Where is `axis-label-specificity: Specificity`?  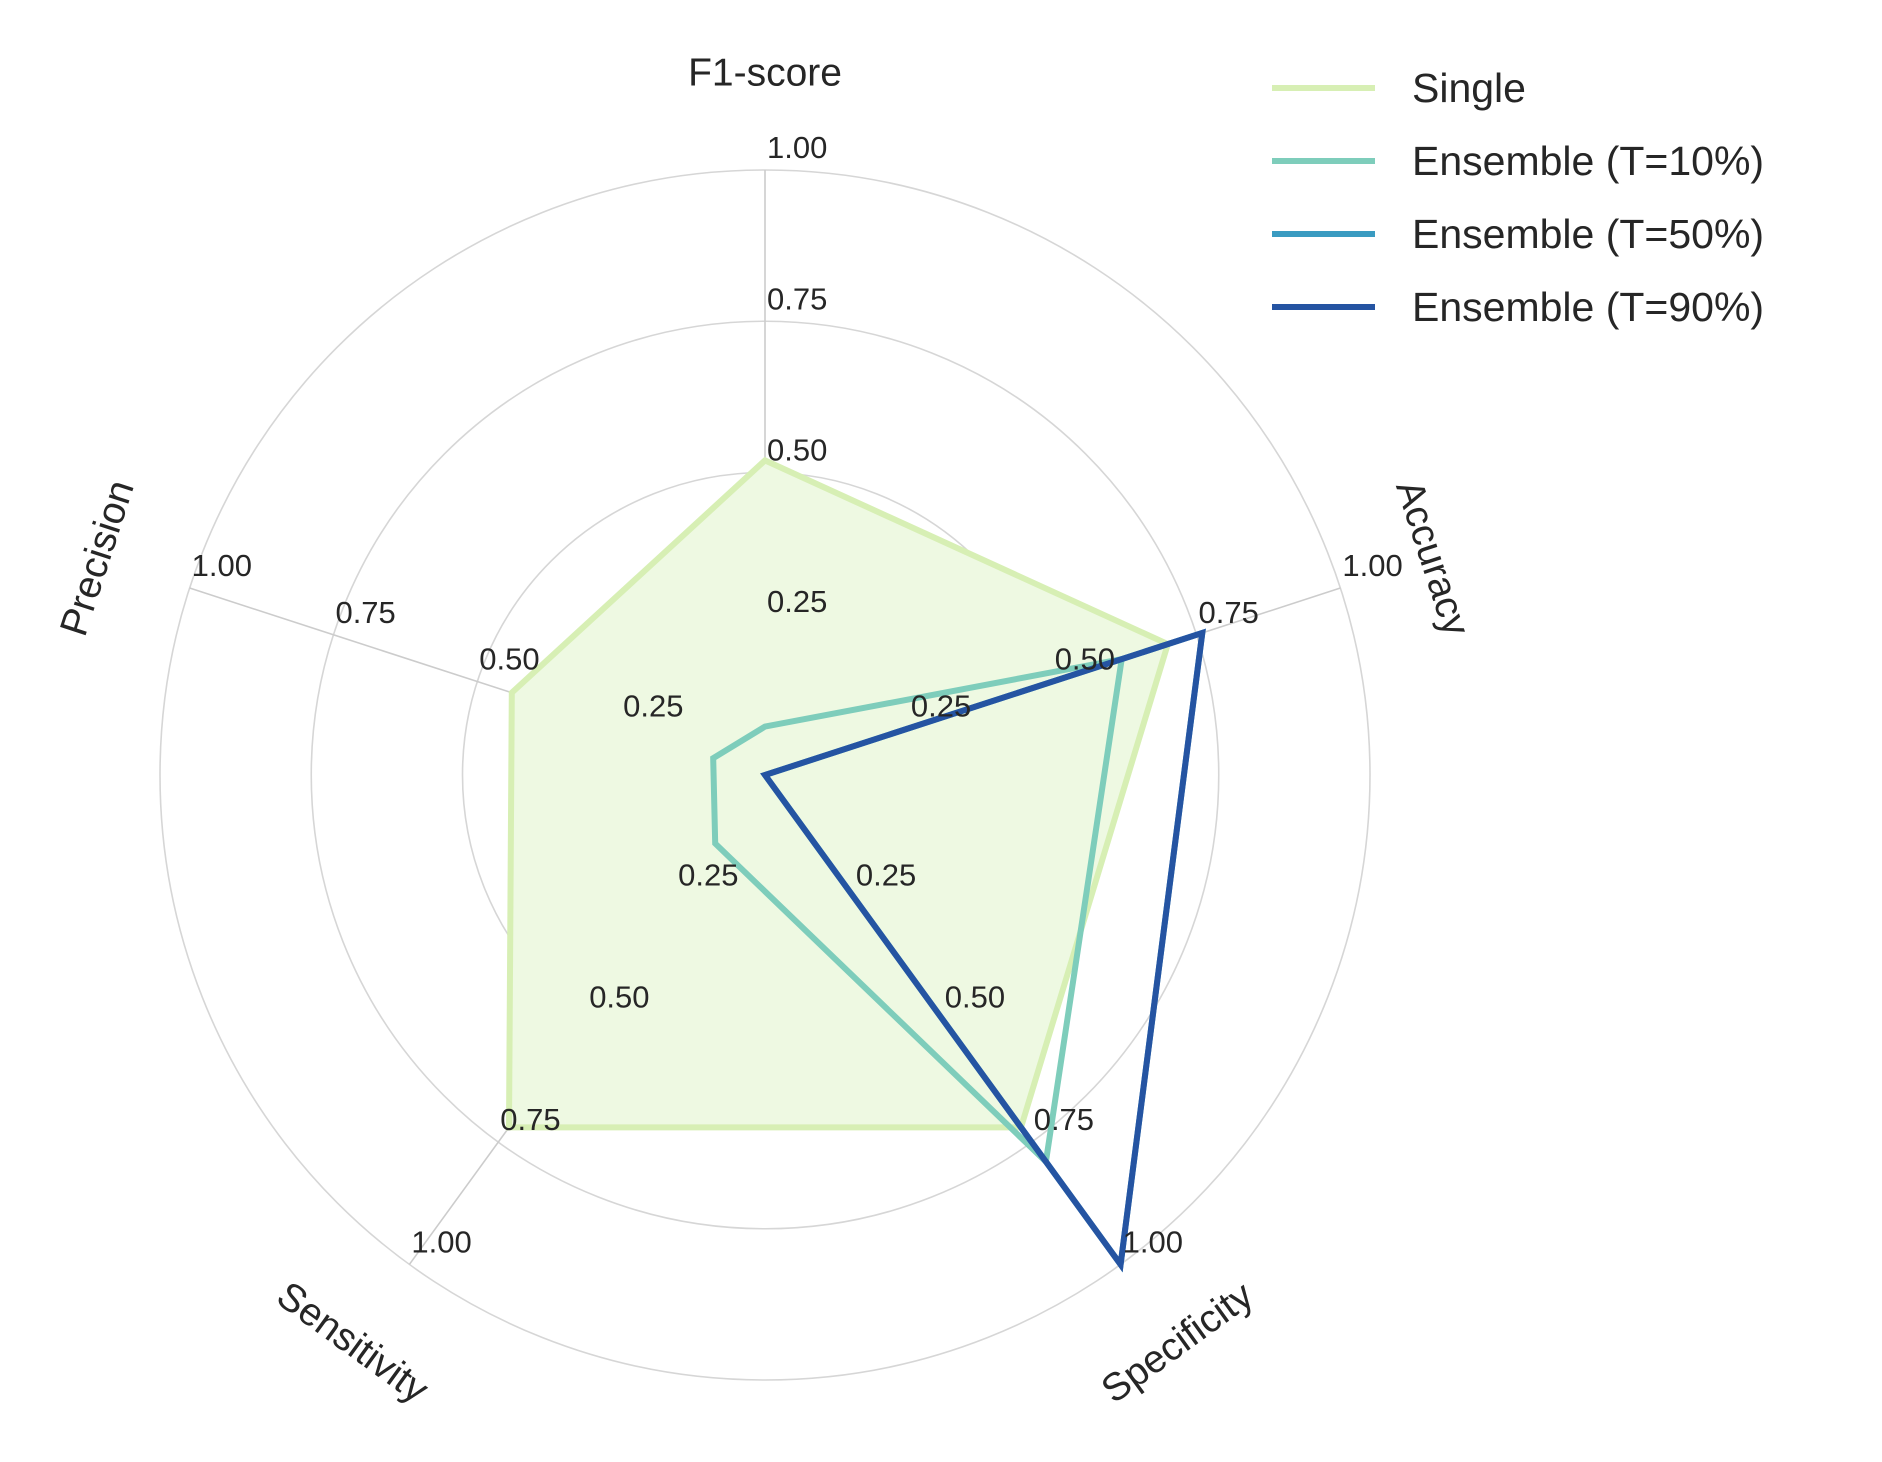
axis-label-specificity: Specificity is located at coordinates (1178, 1342).